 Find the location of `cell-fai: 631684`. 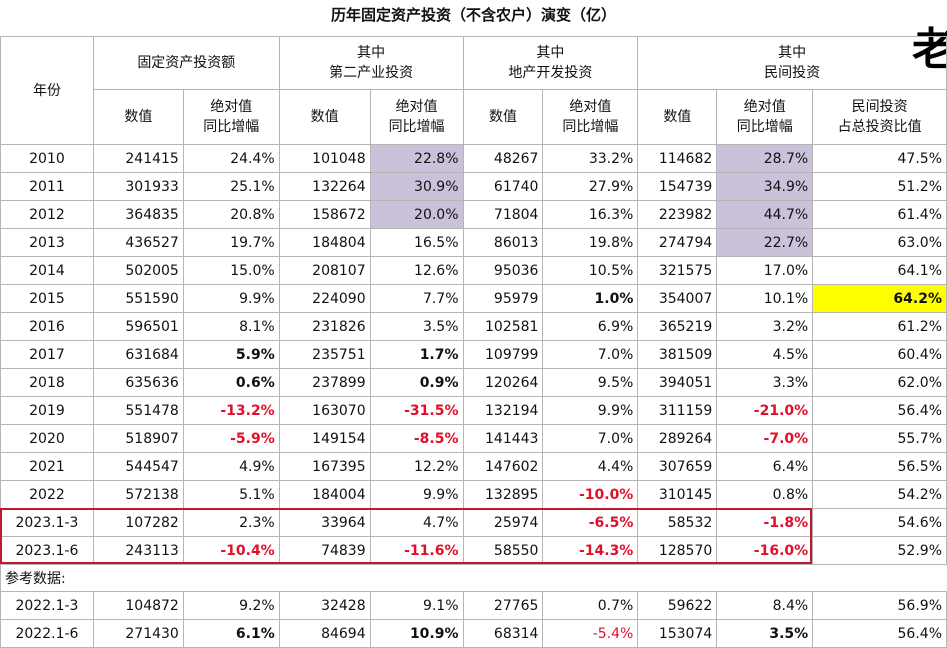

cell-fai: 631684 is located at coordinates (138, 354).